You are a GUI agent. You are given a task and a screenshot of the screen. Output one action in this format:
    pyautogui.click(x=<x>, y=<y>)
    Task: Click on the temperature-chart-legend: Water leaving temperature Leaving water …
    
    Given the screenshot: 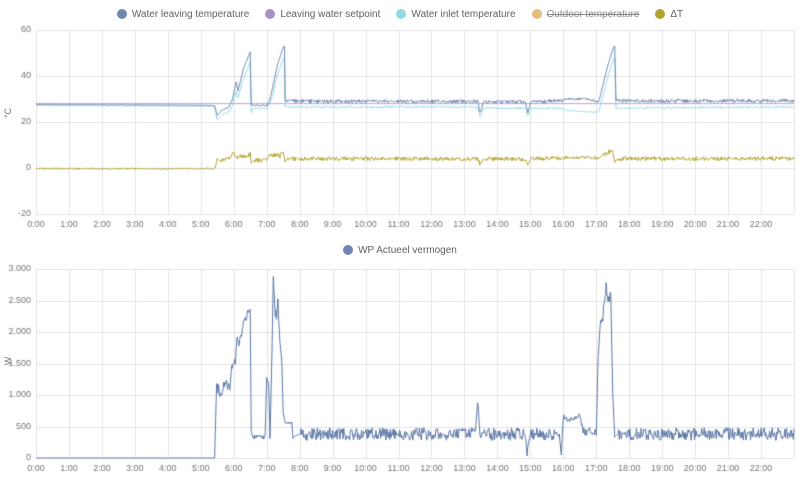 What is the action you would take?
    pyautogui.click(x=400, y=12)
    